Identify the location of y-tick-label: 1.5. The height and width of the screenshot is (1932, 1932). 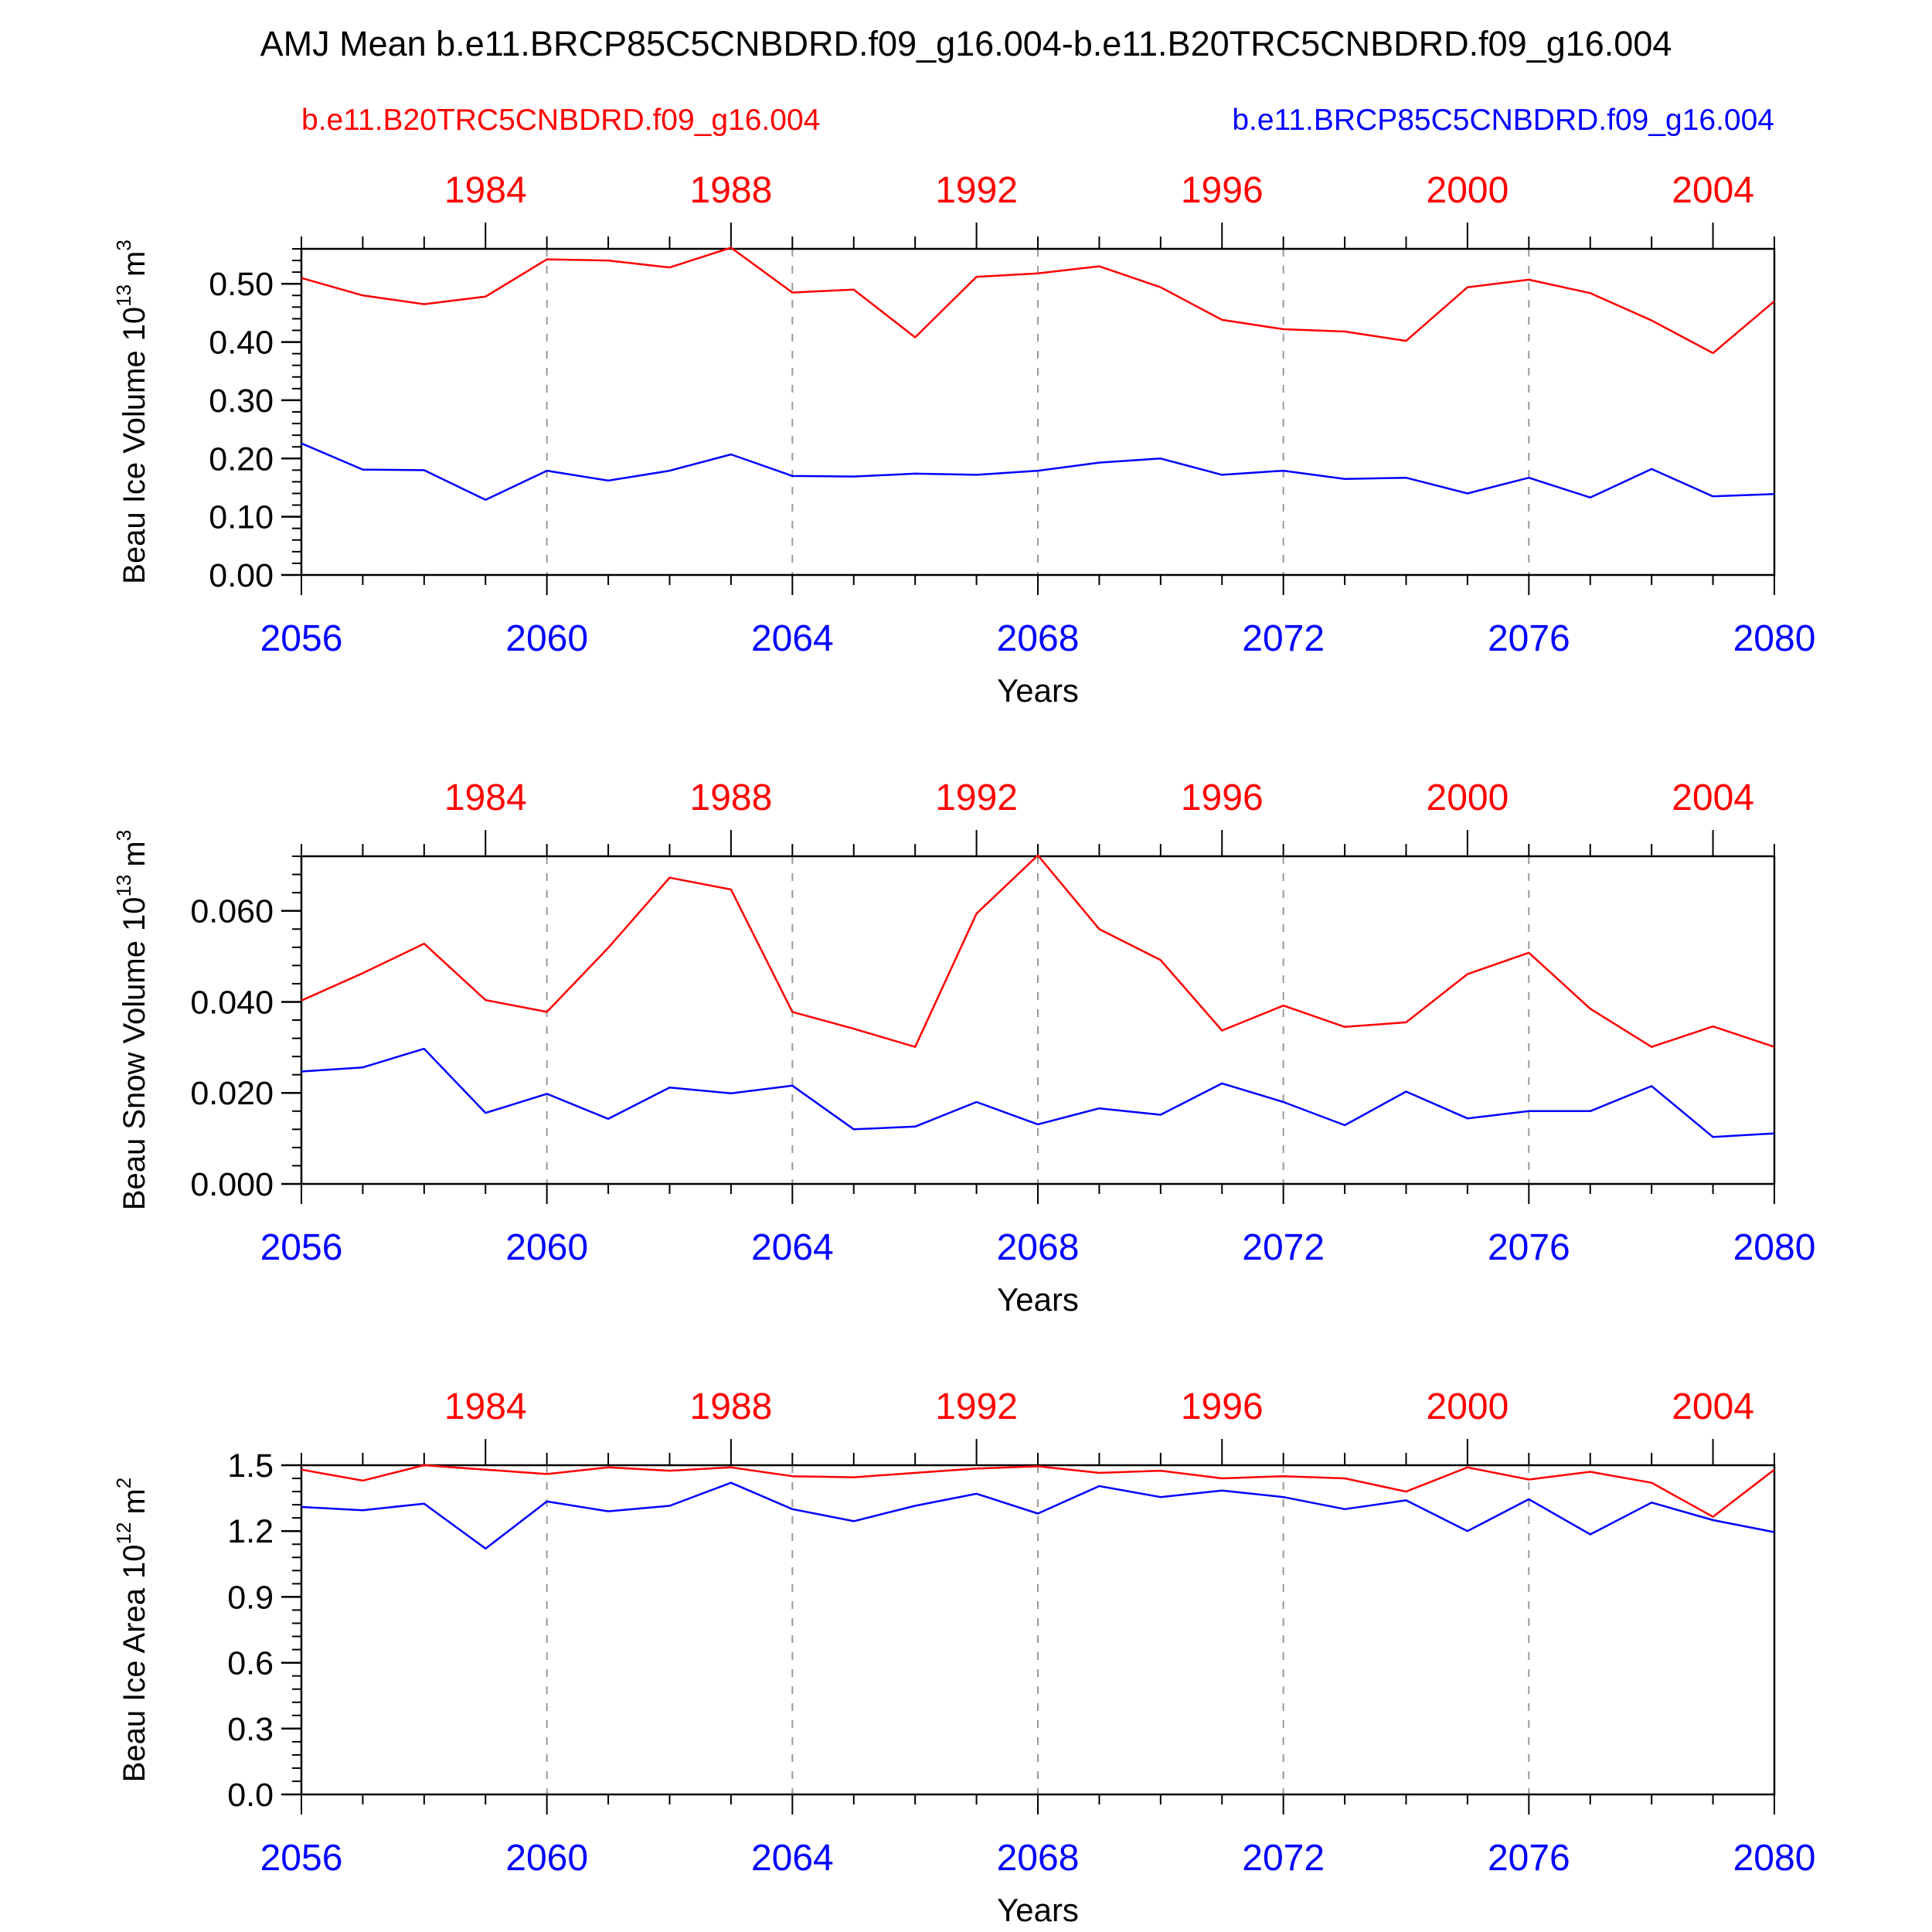
(251, 1466).